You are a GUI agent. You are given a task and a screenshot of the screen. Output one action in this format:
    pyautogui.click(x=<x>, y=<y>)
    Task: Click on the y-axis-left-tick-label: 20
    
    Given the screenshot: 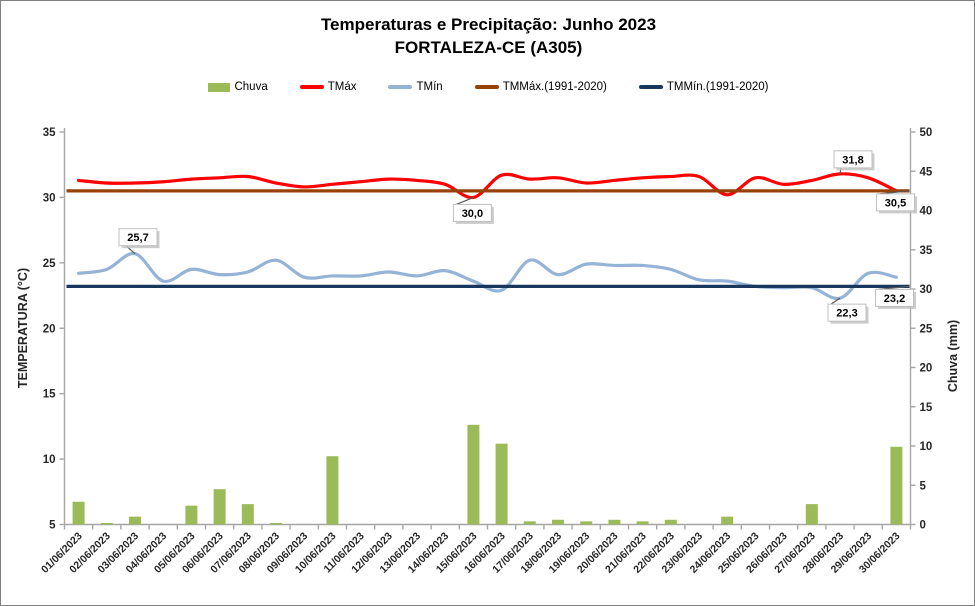 What is the action you would take?
    pyautogui.click(x=49, y=329)
    